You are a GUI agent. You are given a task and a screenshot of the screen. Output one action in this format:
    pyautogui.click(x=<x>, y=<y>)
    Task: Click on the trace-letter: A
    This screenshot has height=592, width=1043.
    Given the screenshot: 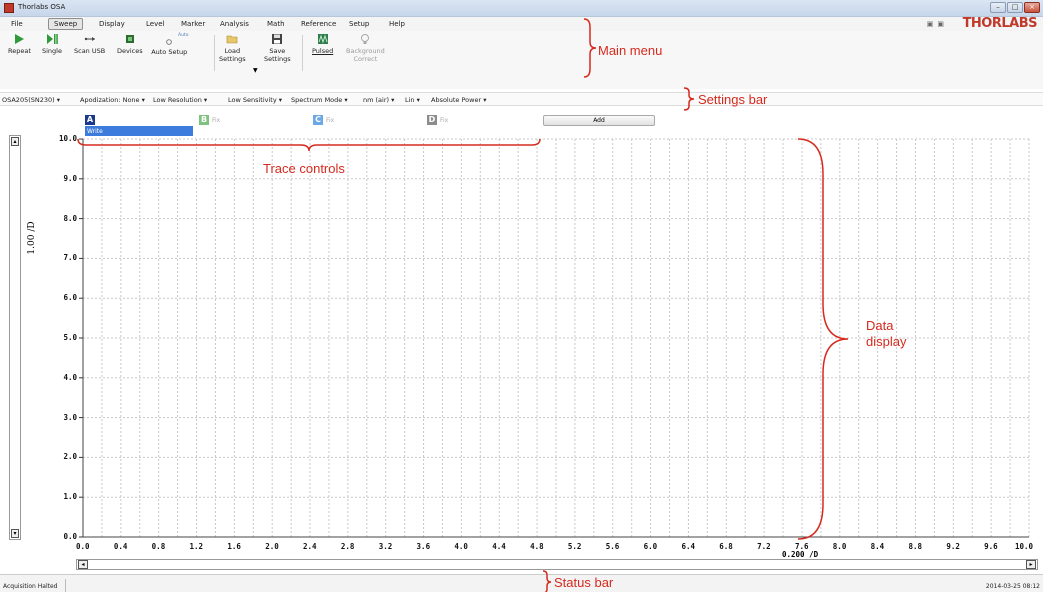 What is the action you would take?
    pyautogui.click(x=90, y=120)
    